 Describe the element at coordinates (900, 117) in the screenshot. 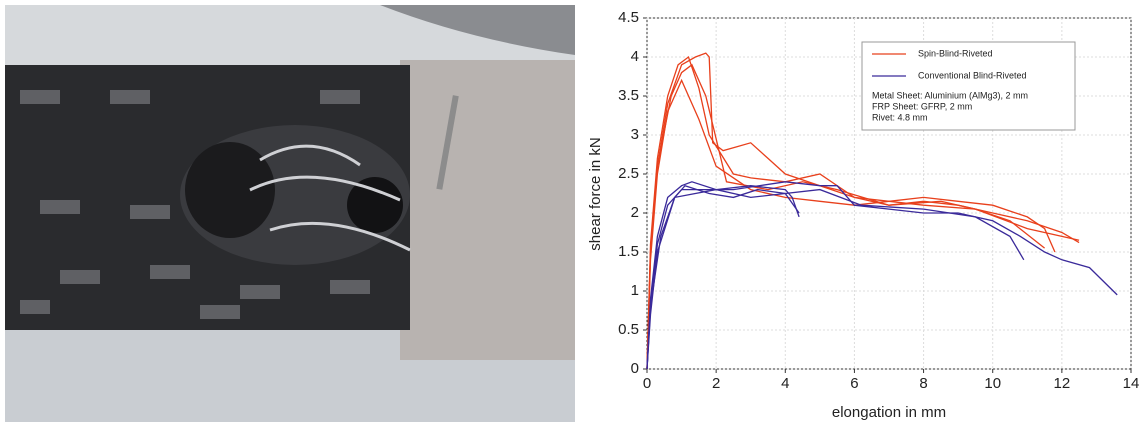

I see `annotation: Rivet: 4.8 mm` at that location.